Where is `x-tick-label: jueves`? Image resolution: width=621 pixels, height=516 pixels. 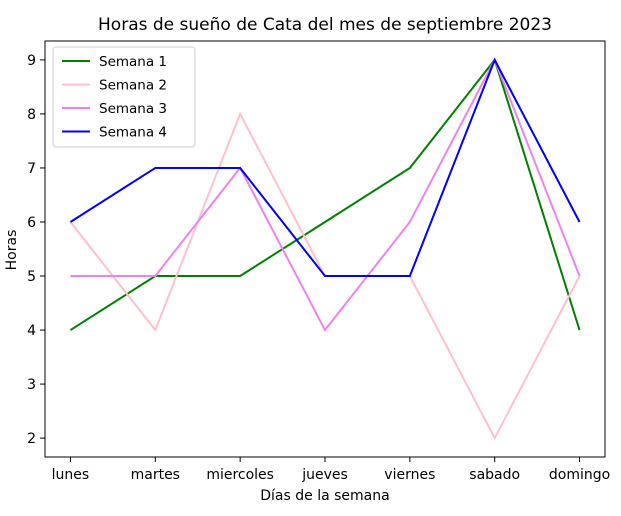
x-tick-label: jueves is located at coordinates (324, 475).